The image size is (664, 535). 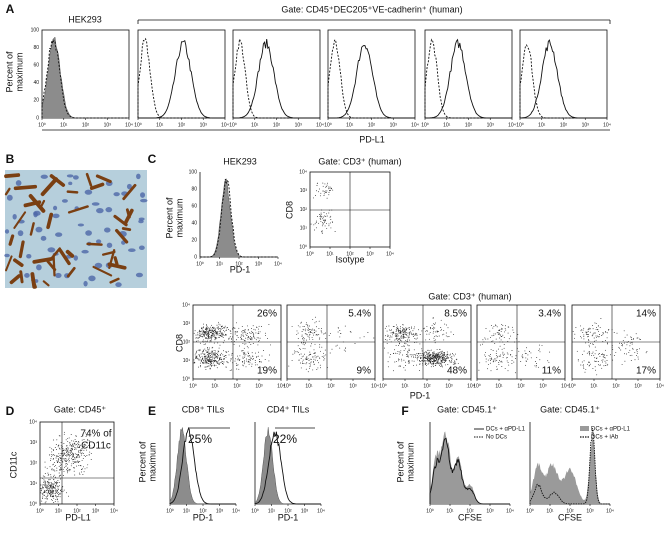 What do you see at coordinates (611, 430) in the screenshot?
I see `legend-label: DCs + αPD-L1` at bounding box center [611, 430].